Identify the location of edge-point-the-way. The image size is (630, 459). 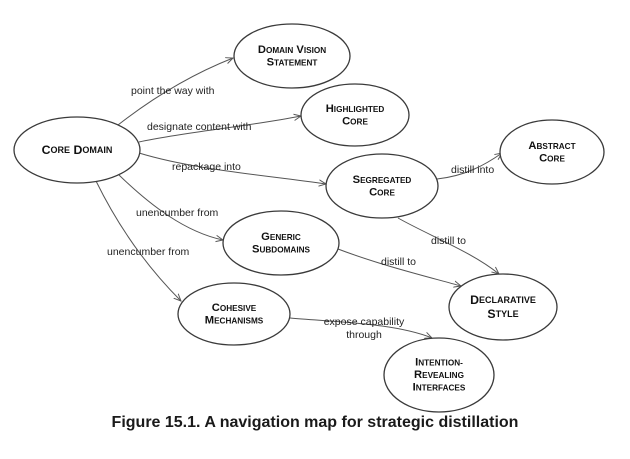
(175, 92).